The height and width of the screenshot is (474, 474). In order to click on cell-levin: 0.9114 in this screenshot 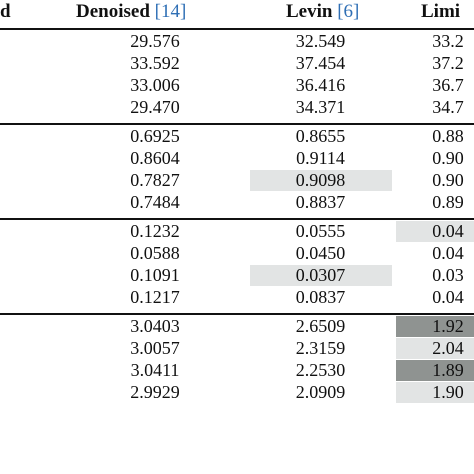, I will do `click(320, 158)`.